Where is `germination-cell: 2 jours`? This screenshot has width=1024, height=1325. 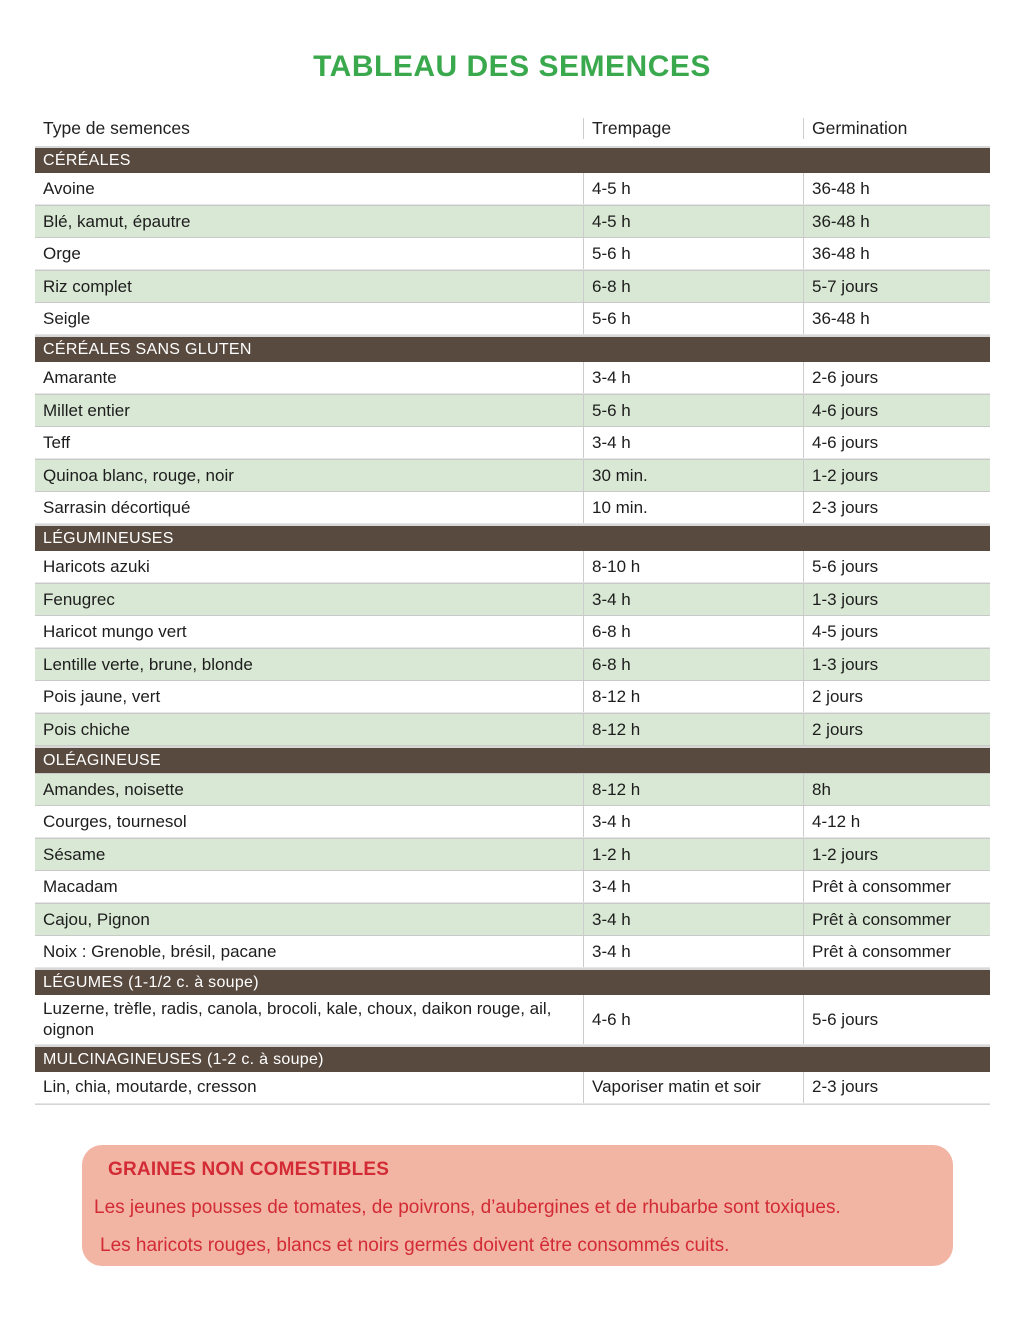 germination-cell: 2 jours is located at coordinates (896, 696).